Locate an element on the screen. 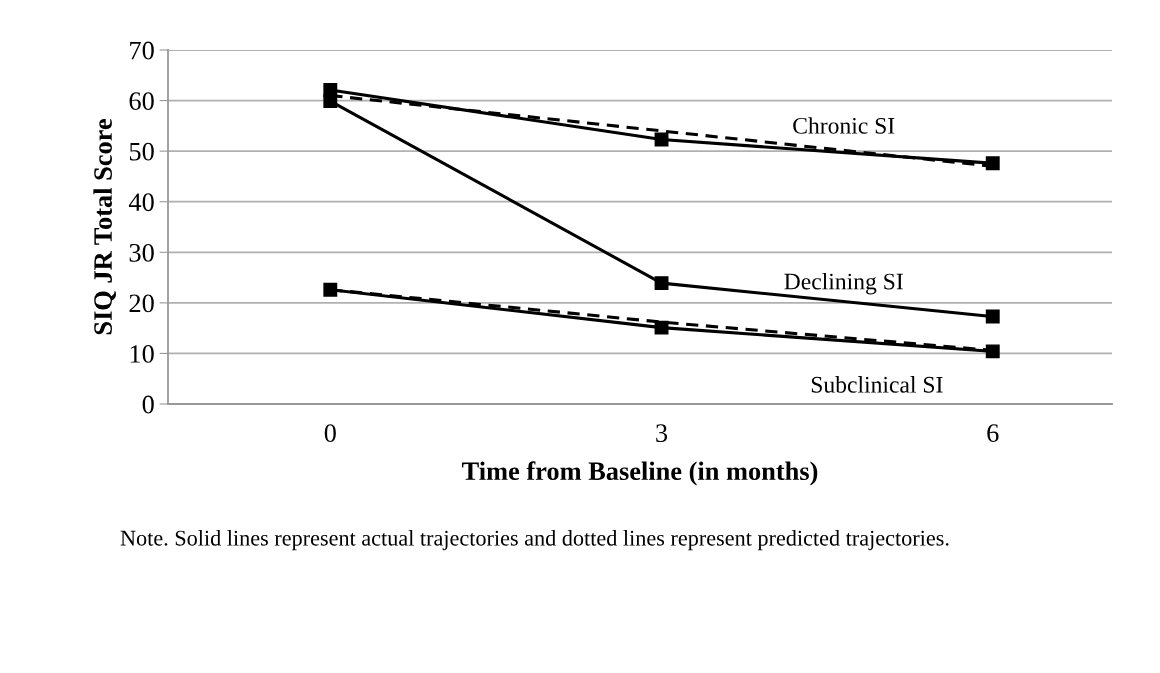 This screenshot has height=673, width=1160. y-tick-label: 10 is located at coordinates (142, 354).